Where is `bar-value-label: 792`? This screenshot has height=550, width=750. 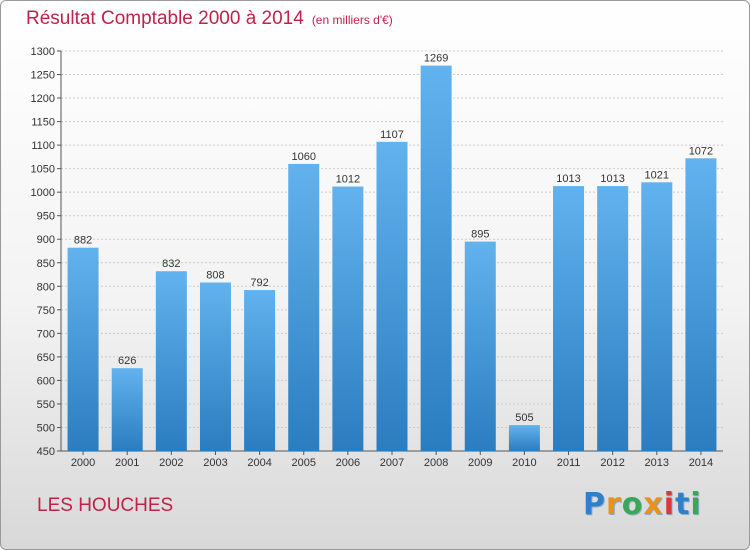 bar-value-label: 792 is located at coordinates (259, 283).